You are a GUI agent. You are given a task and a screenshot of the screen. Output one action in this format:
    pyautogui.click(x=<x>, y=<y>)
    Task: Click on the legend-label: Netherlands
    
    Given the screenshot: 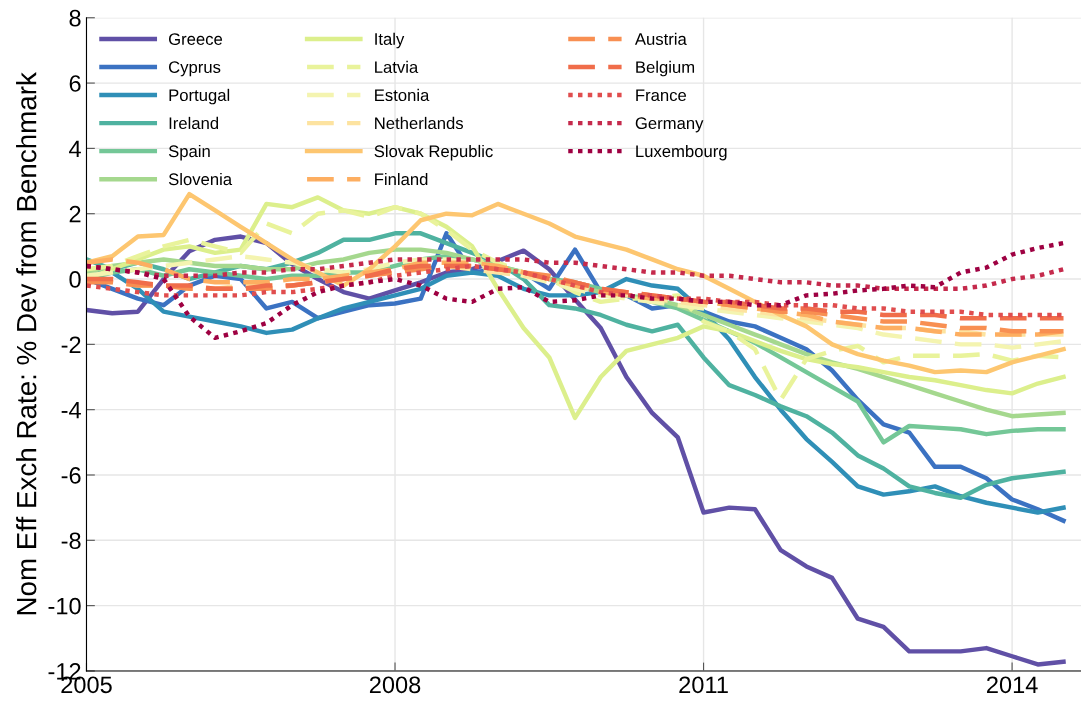 What is the action you would take?
    pyautogui.click(x=419, y=123)
    